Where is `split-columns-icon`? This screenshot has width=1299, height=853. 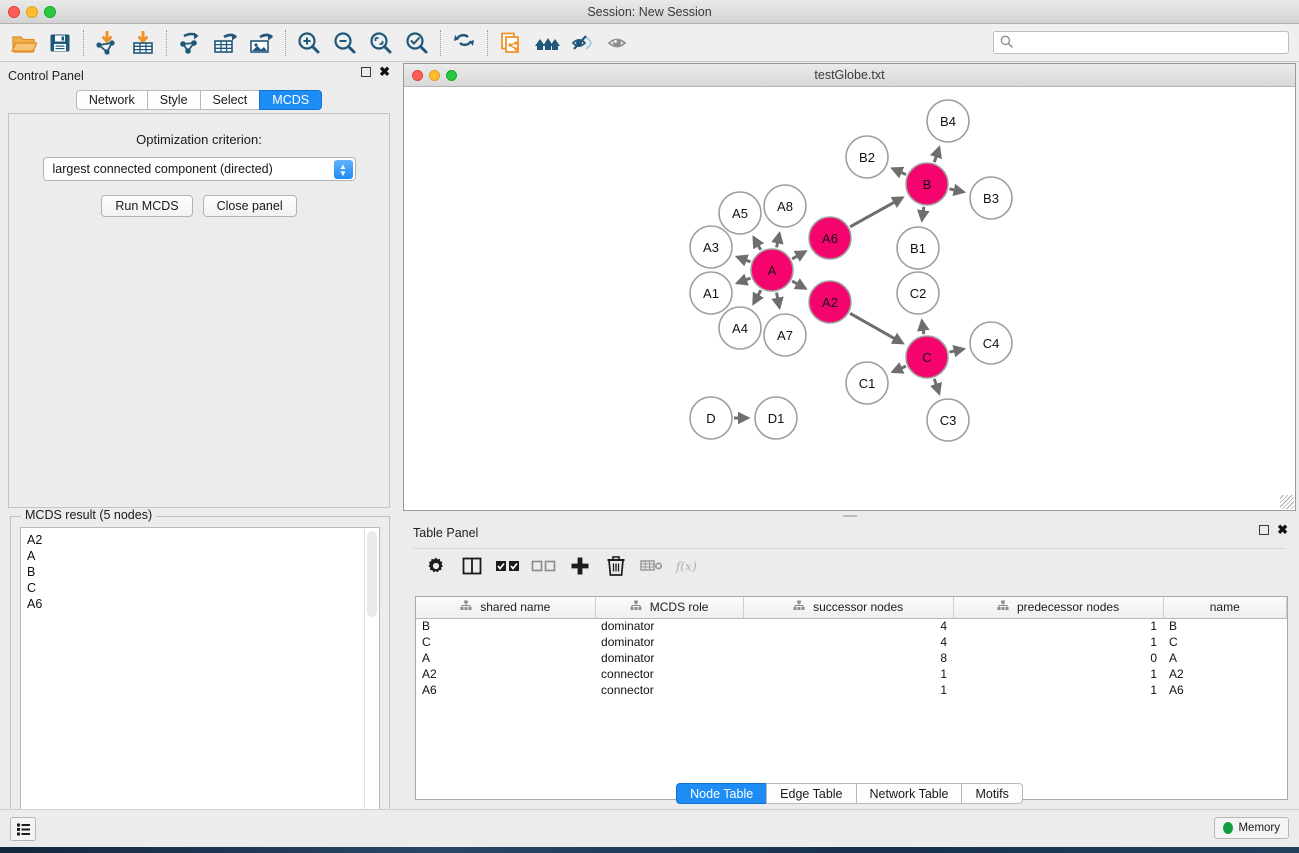 split-columns-icon is located at coordinates (472, 566).